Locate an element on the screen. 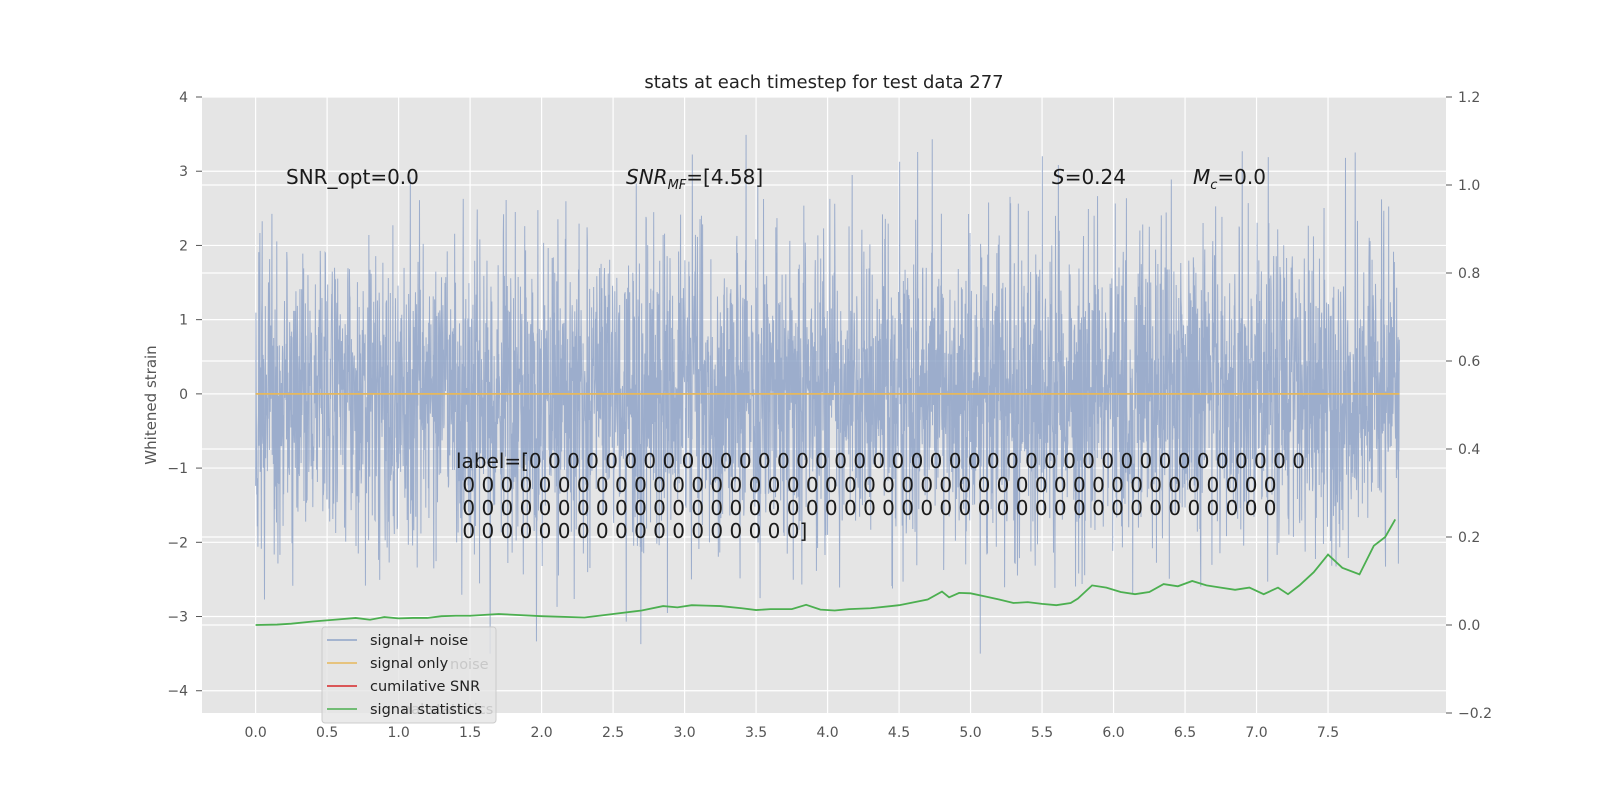 This screenshot has width=1600, height=800. y2-tick-label-4: 0.4 is located at coordinates (1469, 450).